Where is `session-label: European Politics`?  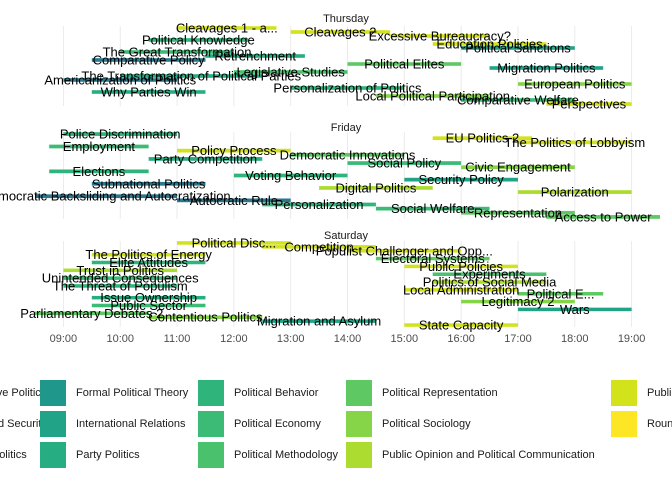 session-label: European Politics is located at coordinates (575, 84).